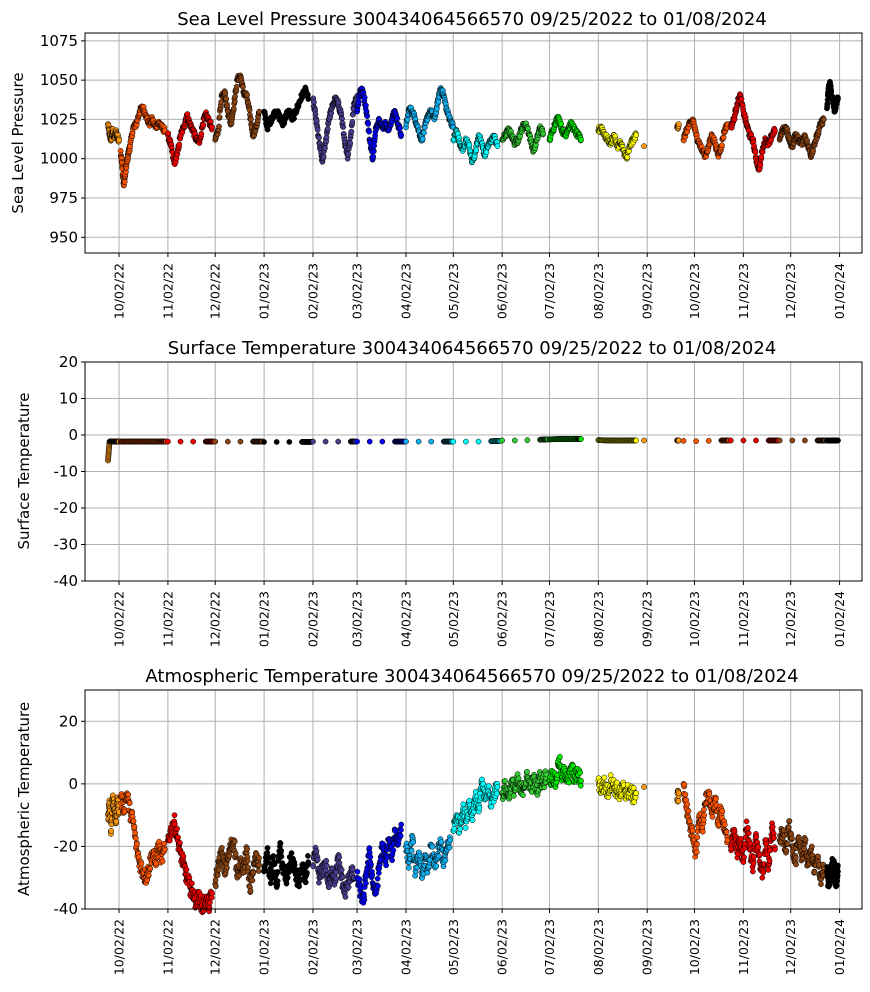 This screenshot has height=992, width=870. I want to click on series-jan-2024, so click(832, 440).